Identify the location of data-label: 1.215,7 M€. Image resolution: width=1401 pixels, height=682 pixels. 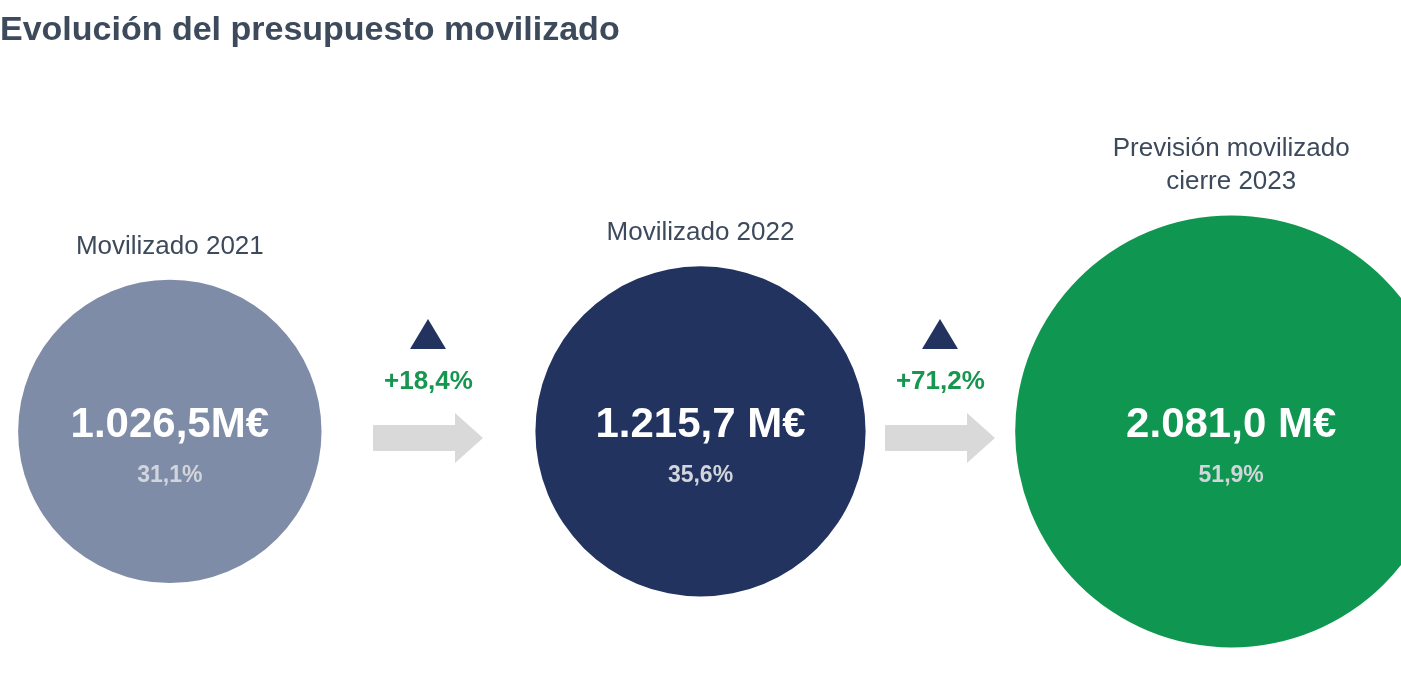
(700, 422).